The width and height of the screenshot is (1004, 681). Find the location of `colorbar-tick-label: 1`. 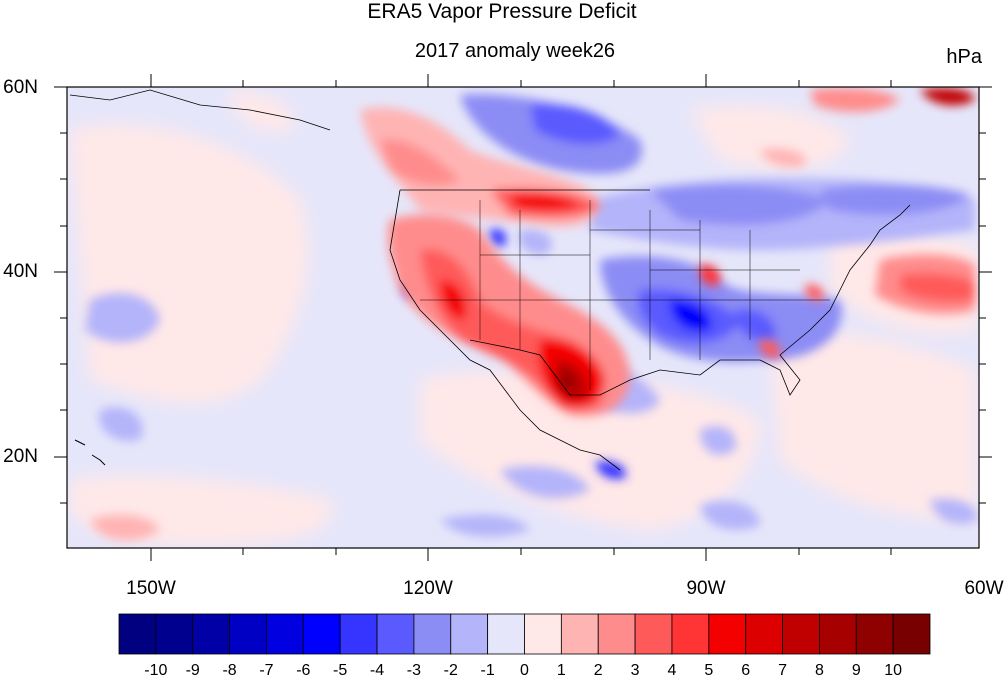

colorbar-tick-label: 1 is located at coordinates (561, 670).